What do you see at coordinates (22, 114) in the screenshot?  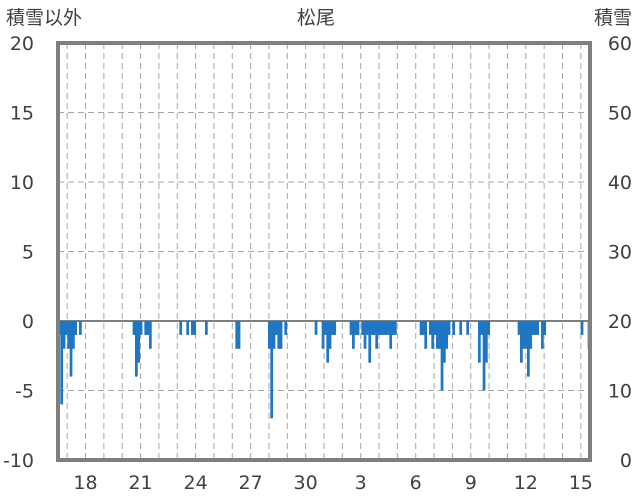 I see `left-y-tick-label: 15` at bounding box center [22, 114].